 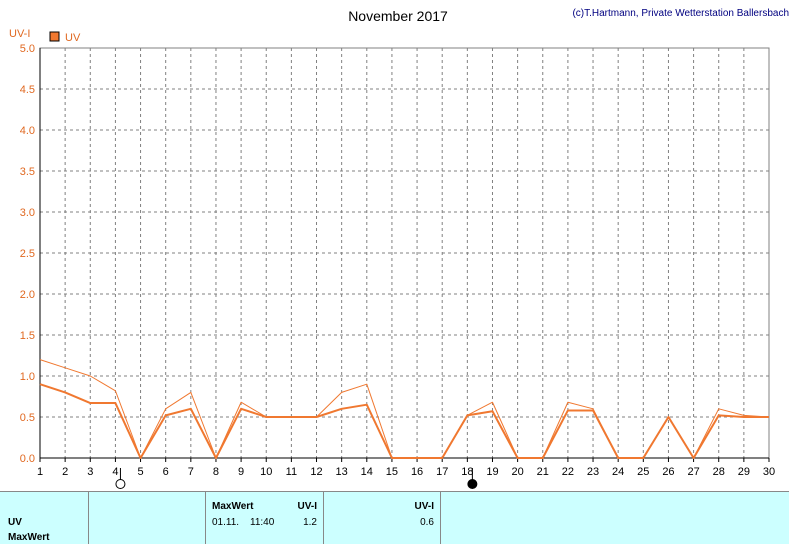 I want to click on x-tick-label: 1, so click(x=40, y=472).